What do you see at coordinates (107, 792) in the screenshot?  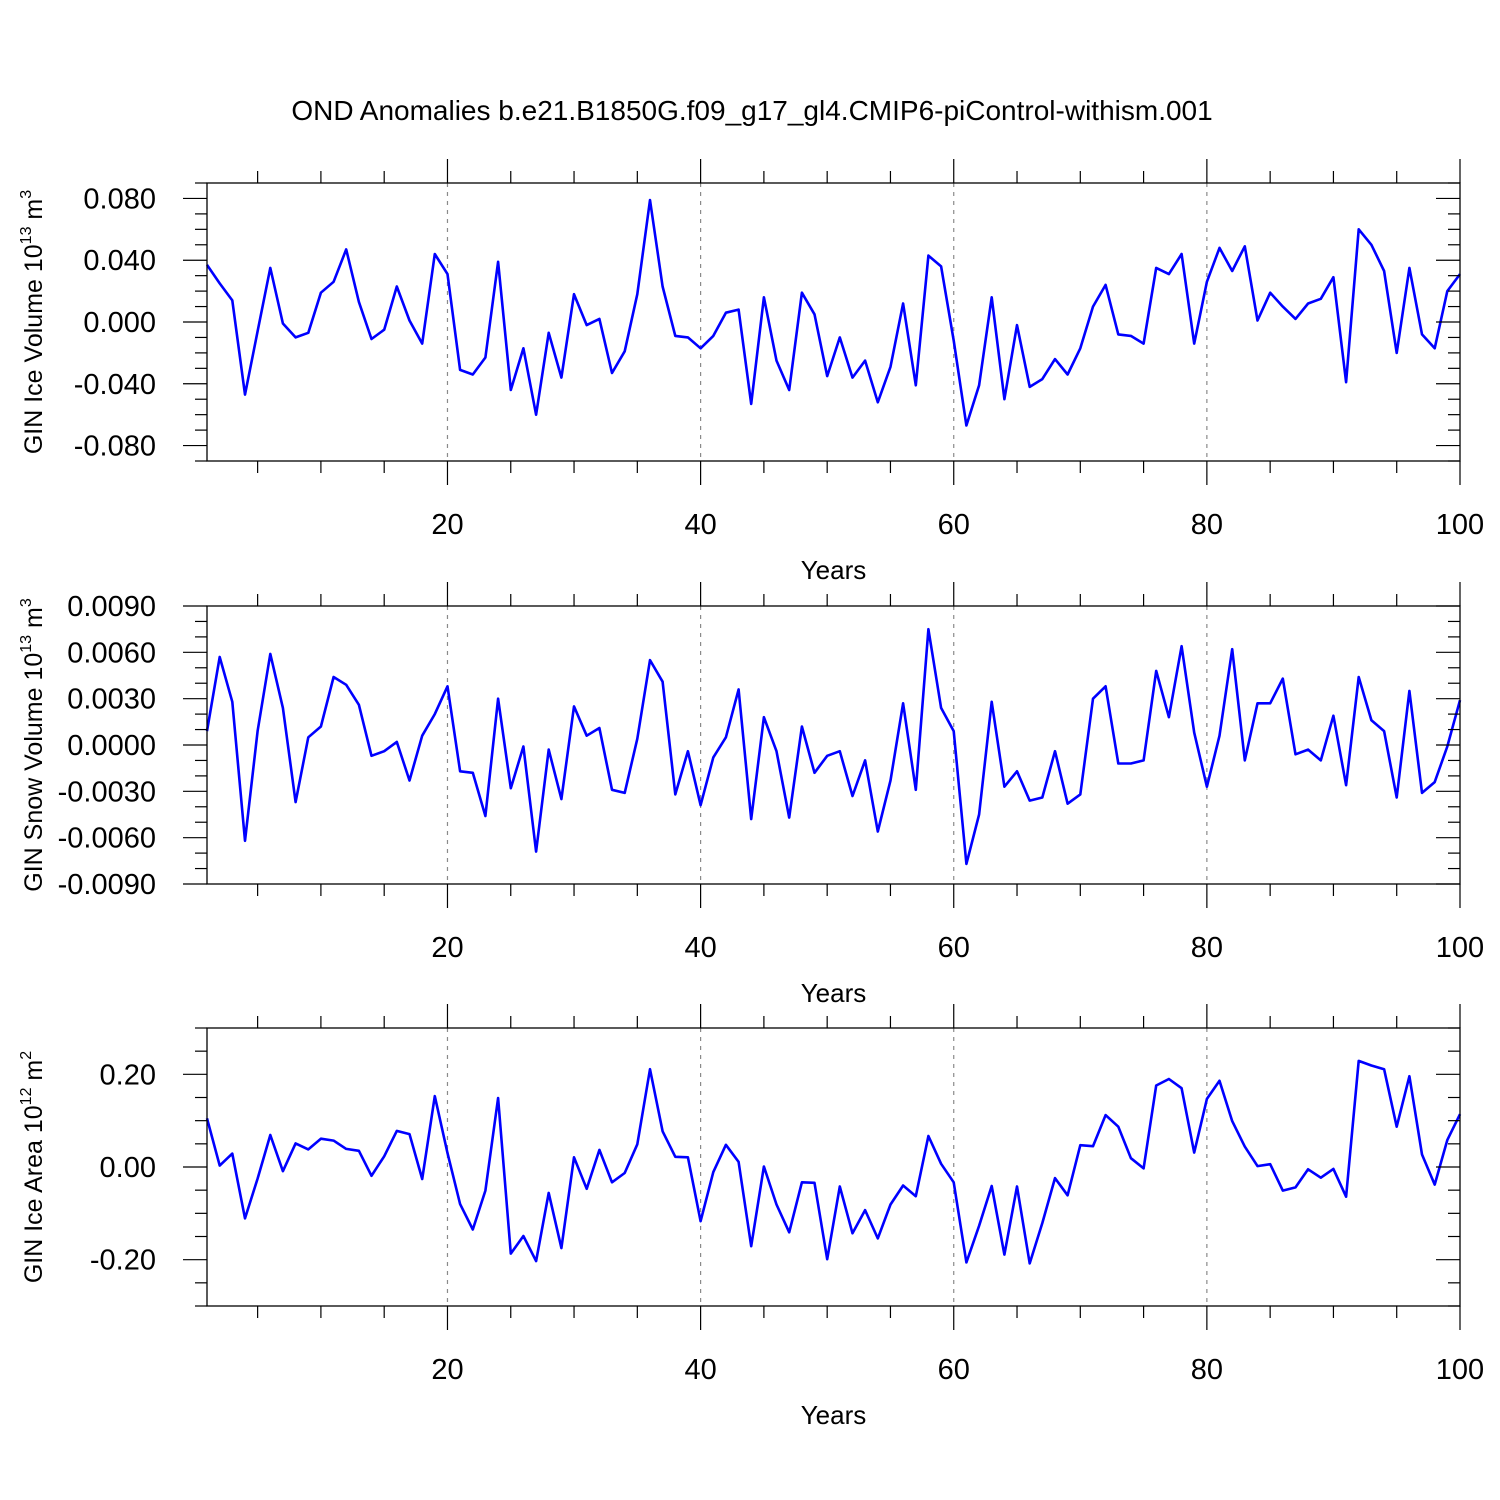 I see `y-tick-label: -0.0030` at bounding box center [107, 792].